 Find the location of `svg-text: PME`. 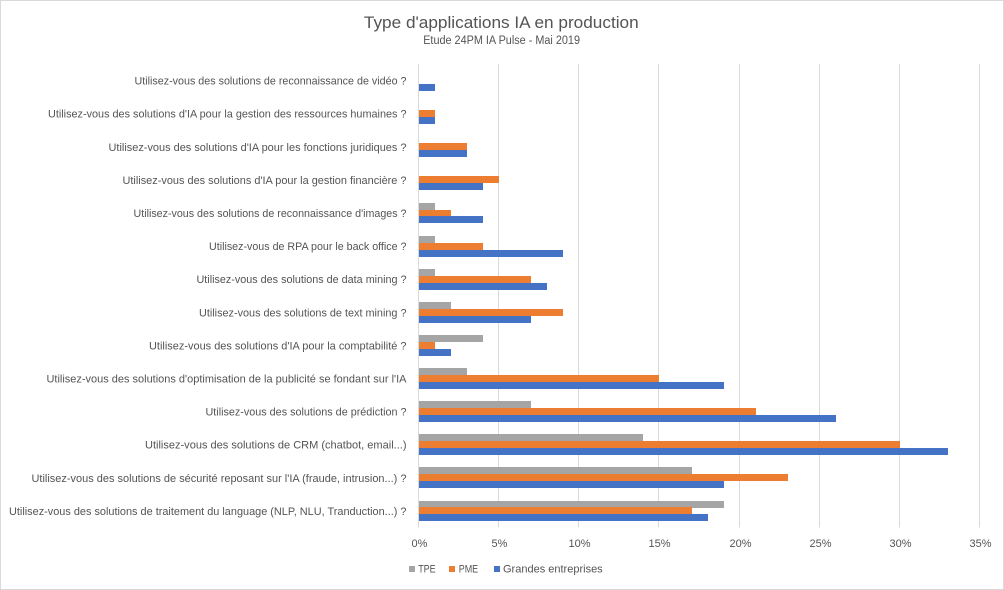

svg-text: PME is located at coordinates (469, 570).